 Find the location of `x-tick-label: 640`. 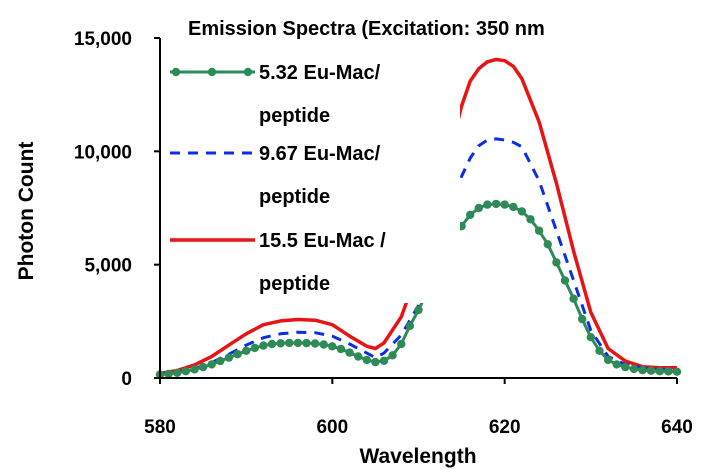

x-tick-label: 640 is located at coordinates (677, 427).